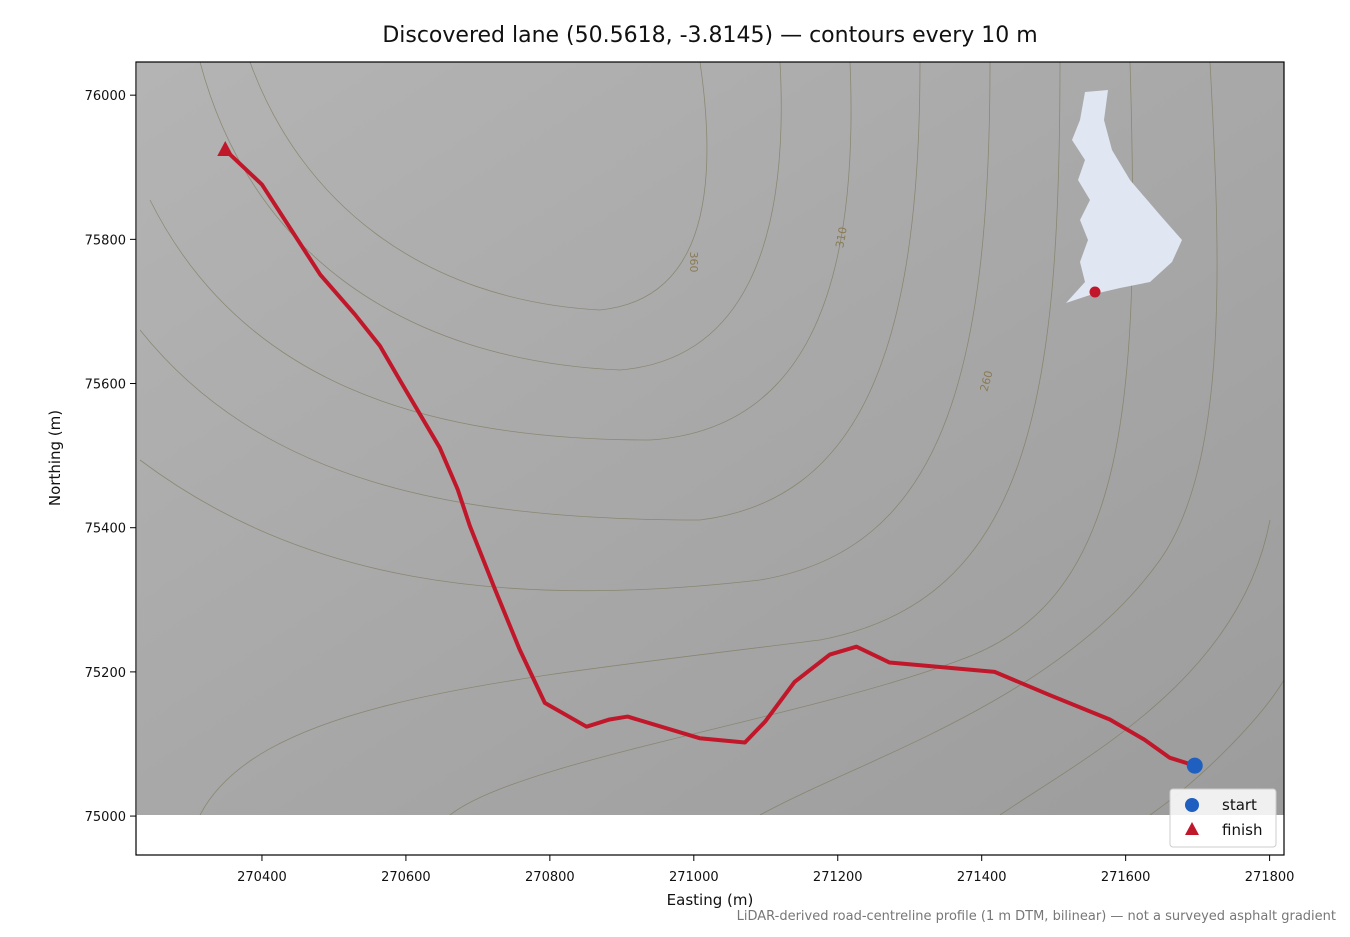 Image resolution: width=1350 pixels, height=937 pixels. What do you see at coordinates (105, 673) in the screenshot?
I see `y-tick-label: 75200` at bounding box center [105, 673].